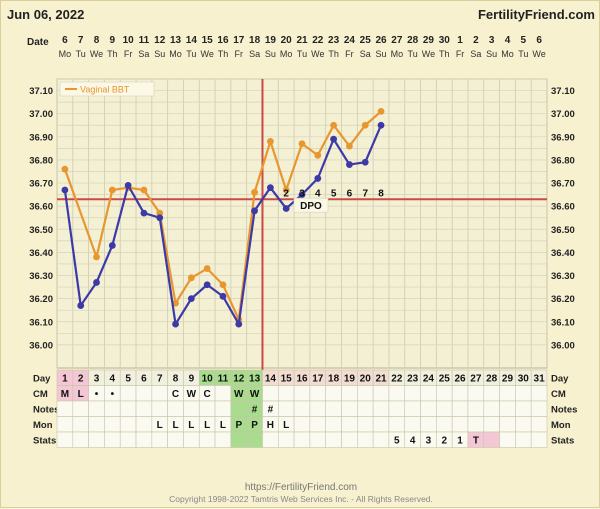 Image resolution: width=600 pixels, height=509 pixels. What do you see at coordinates (539, 40) in the screenshot?
I see `date-label: 6` at bounding box center [539, 40].